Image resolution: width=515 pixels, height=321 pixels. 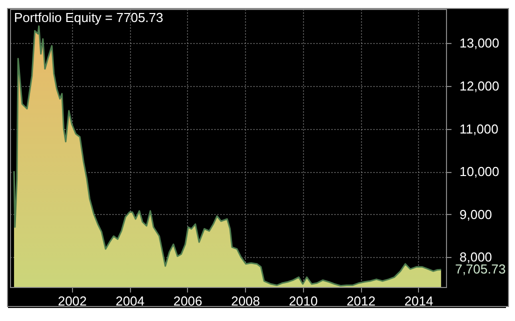 What do you see at coordinates (419, 301) in the screenshot?
I see `x-tick-label: 2014` at bounding box center [419, 301].